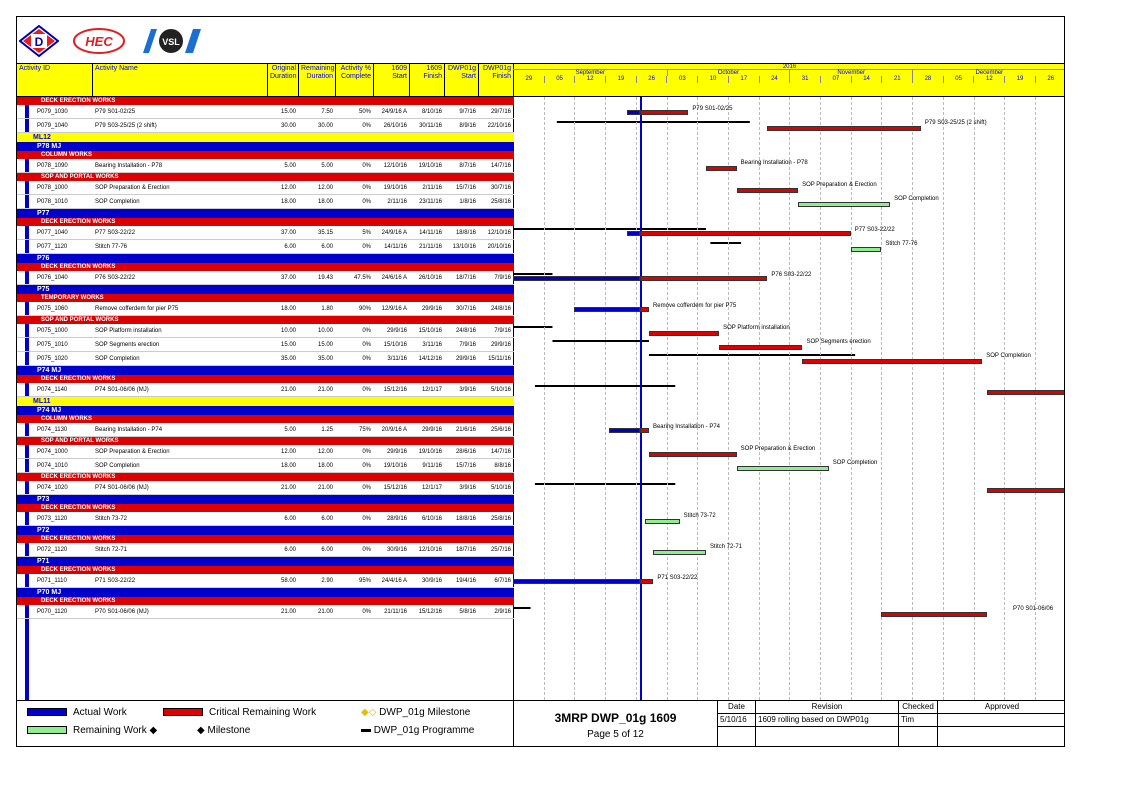 The width and height of the screenshot is (1123, 793). What do you see at coordinates (317, 81) in the screenshot?
I see `col-remaining-duration: Remaining Duration` at bounding box center [317, 81].